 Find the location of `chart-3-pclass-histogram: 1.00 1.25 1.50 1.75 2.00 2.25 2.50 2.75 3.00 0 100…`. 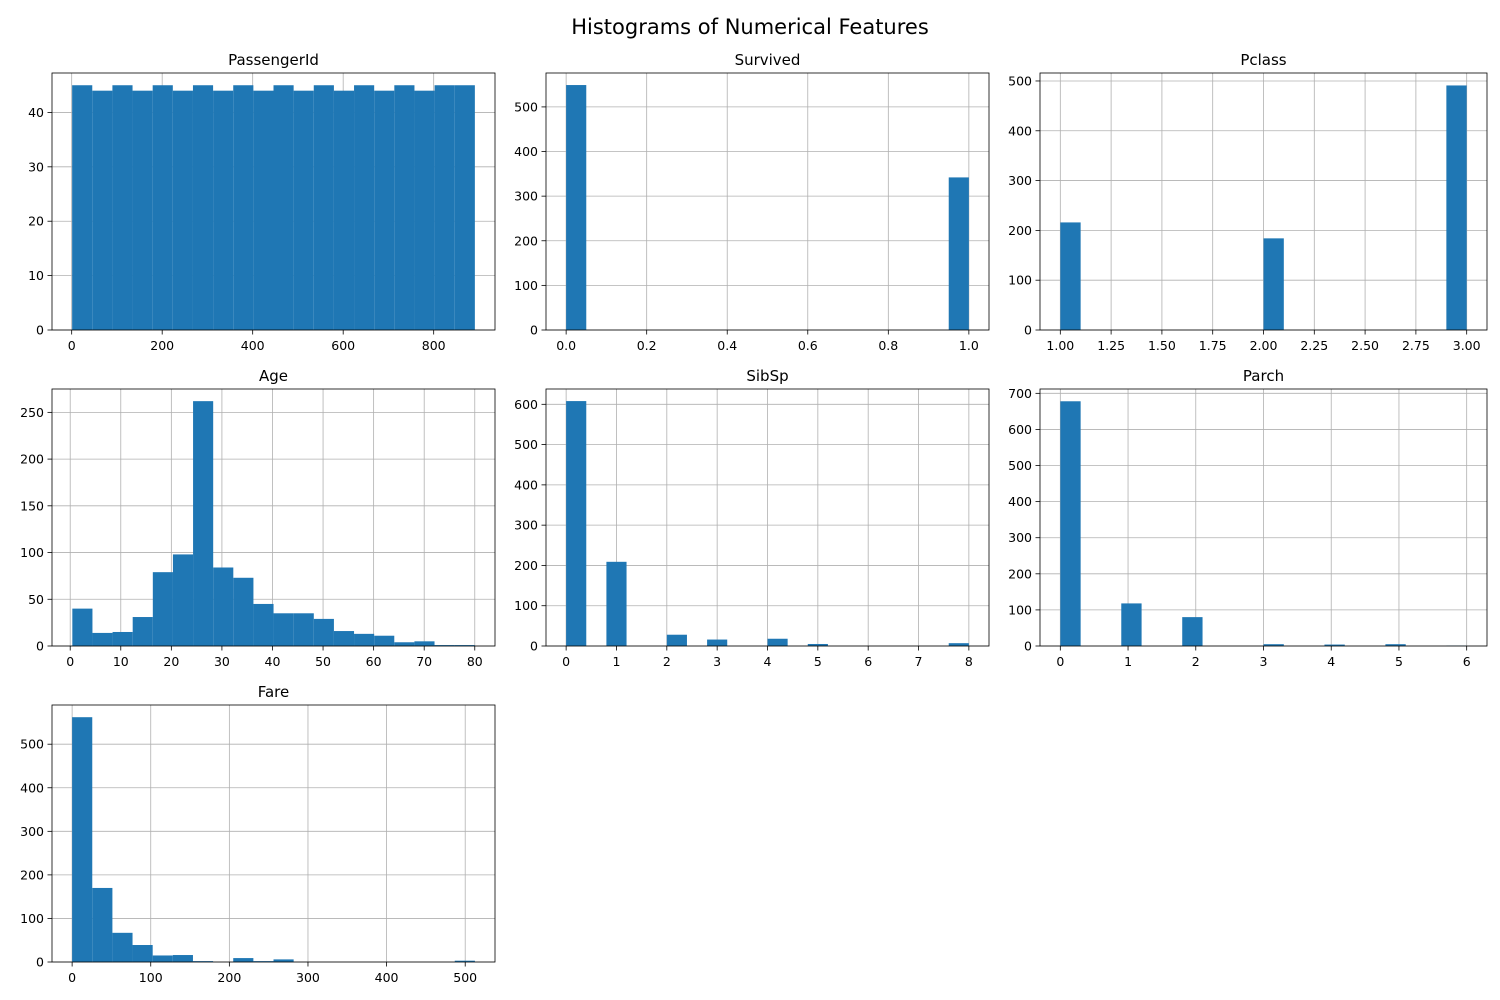

chart-3-pclass-histogram: 1.00 1.25 1.50 1.75 2.00 2.25 2.50 2.75 3.00 0 100… is located at coordinates (1248, 202).